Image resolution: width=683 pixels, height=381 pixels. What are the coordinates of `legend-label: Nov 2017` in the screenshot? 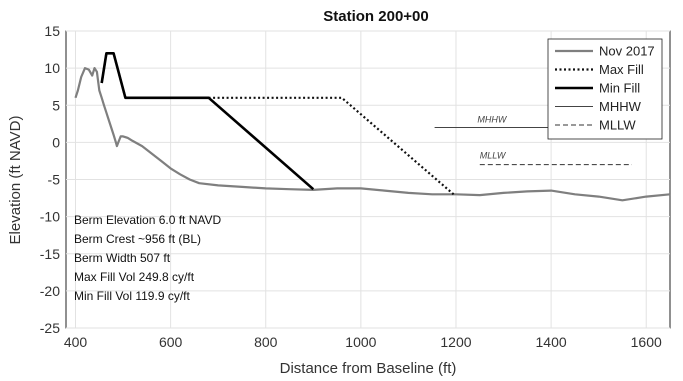 It's located at (627, 51).